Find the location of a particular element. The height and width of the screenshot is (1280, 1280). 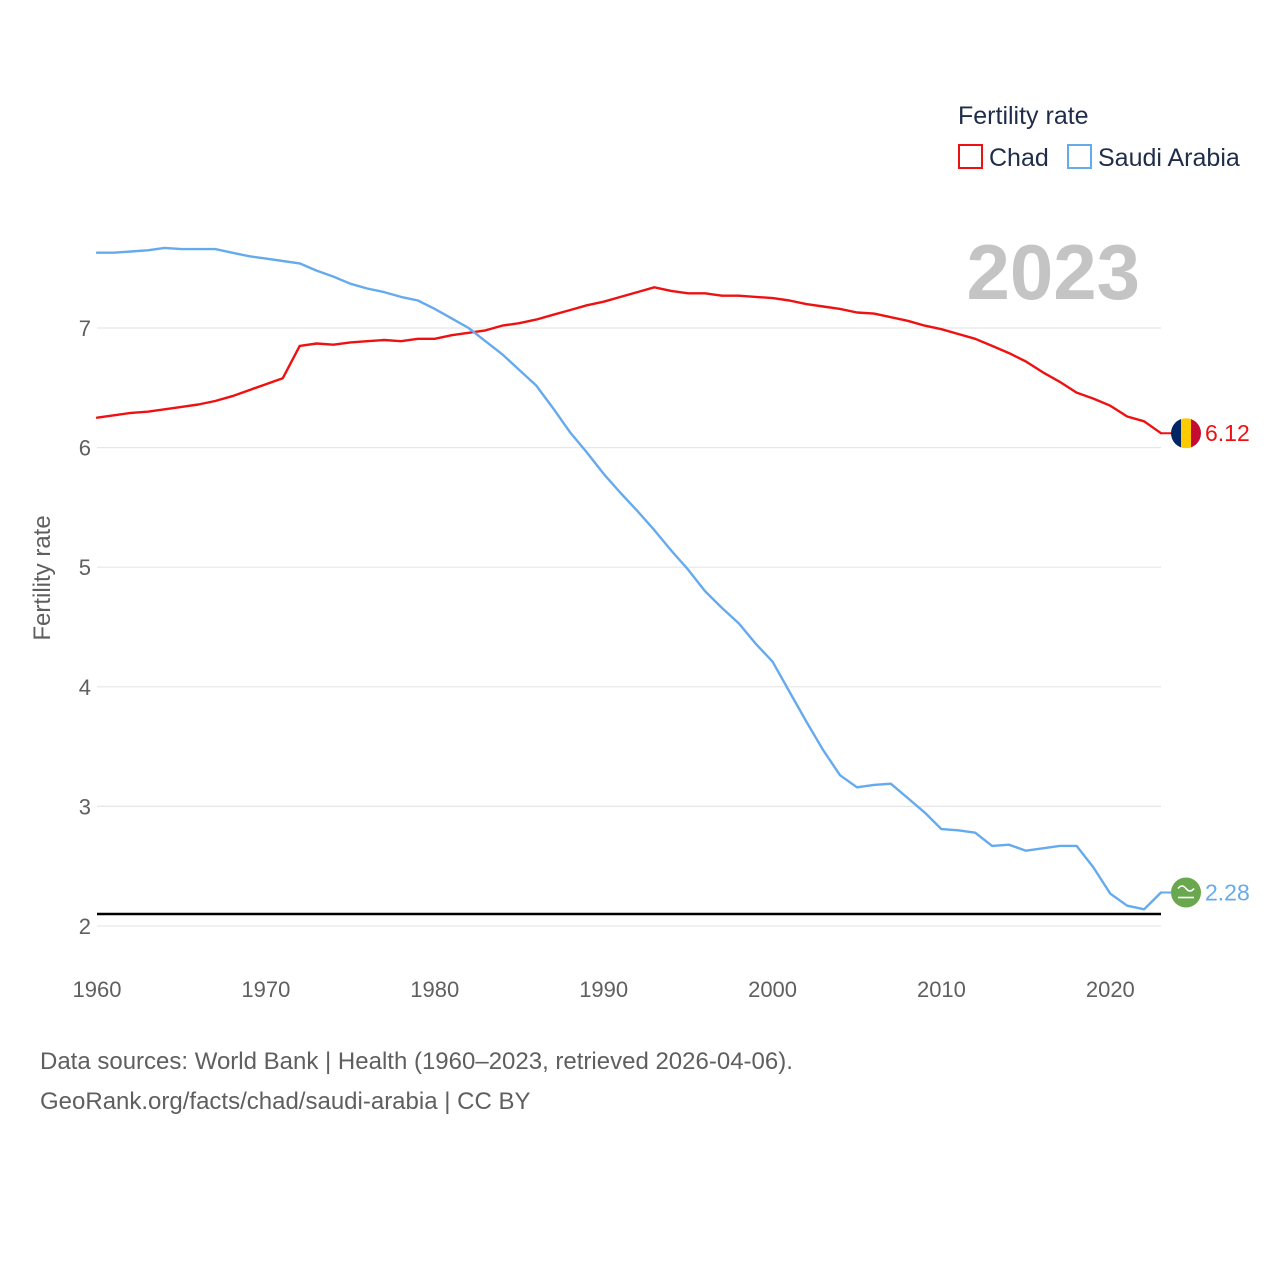

x-tick-label: 1970 is located at coordinates (265, 989).